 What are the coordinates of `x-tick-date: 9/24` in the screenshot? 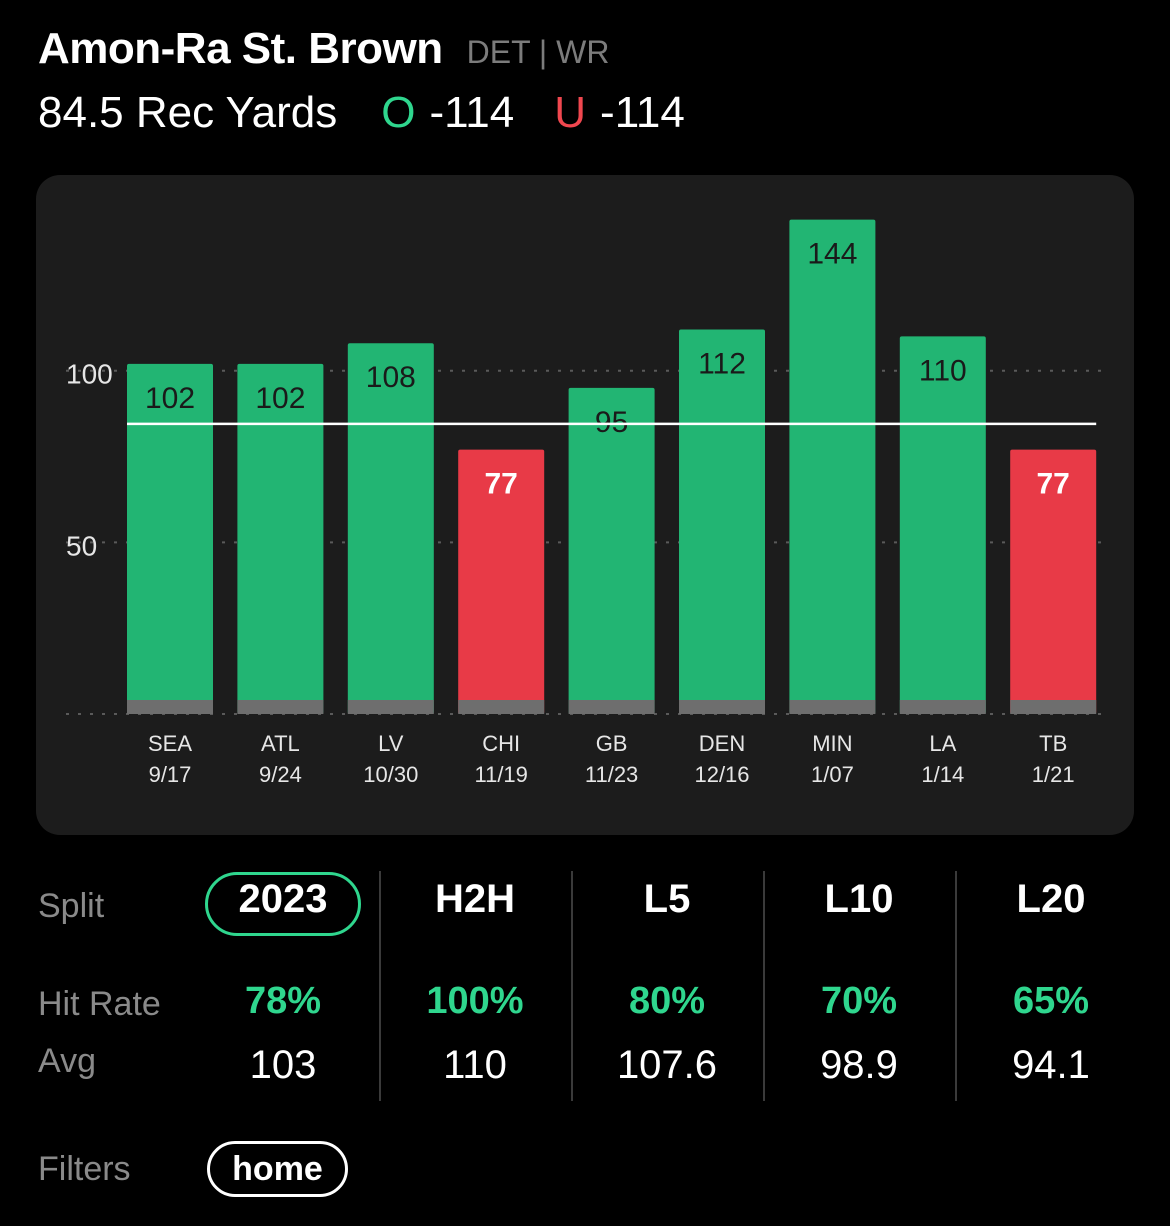 It's located at (280, 774).